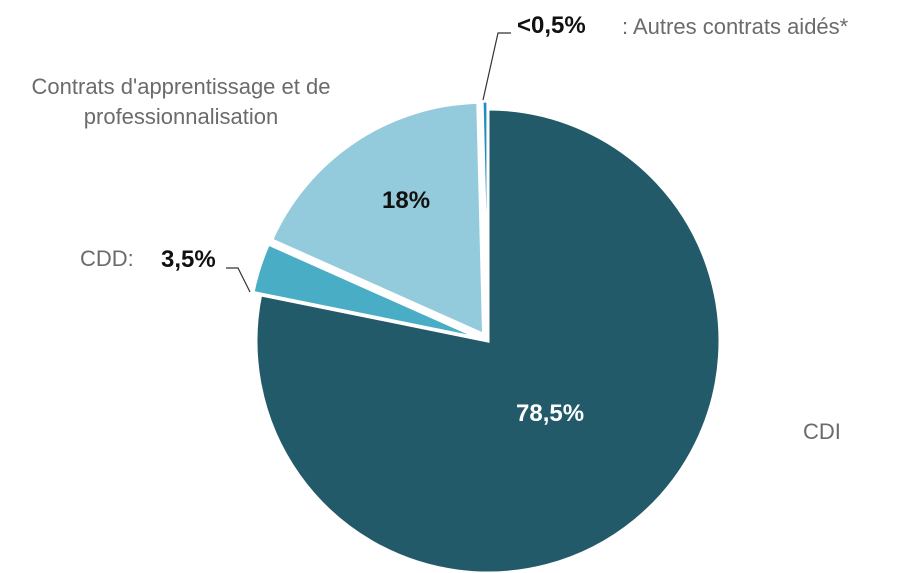 This screenshot has width=905, height=573. Describe the element at coordinates (406, 200) in the screenshot. I see `value-label: 18%` at that location.